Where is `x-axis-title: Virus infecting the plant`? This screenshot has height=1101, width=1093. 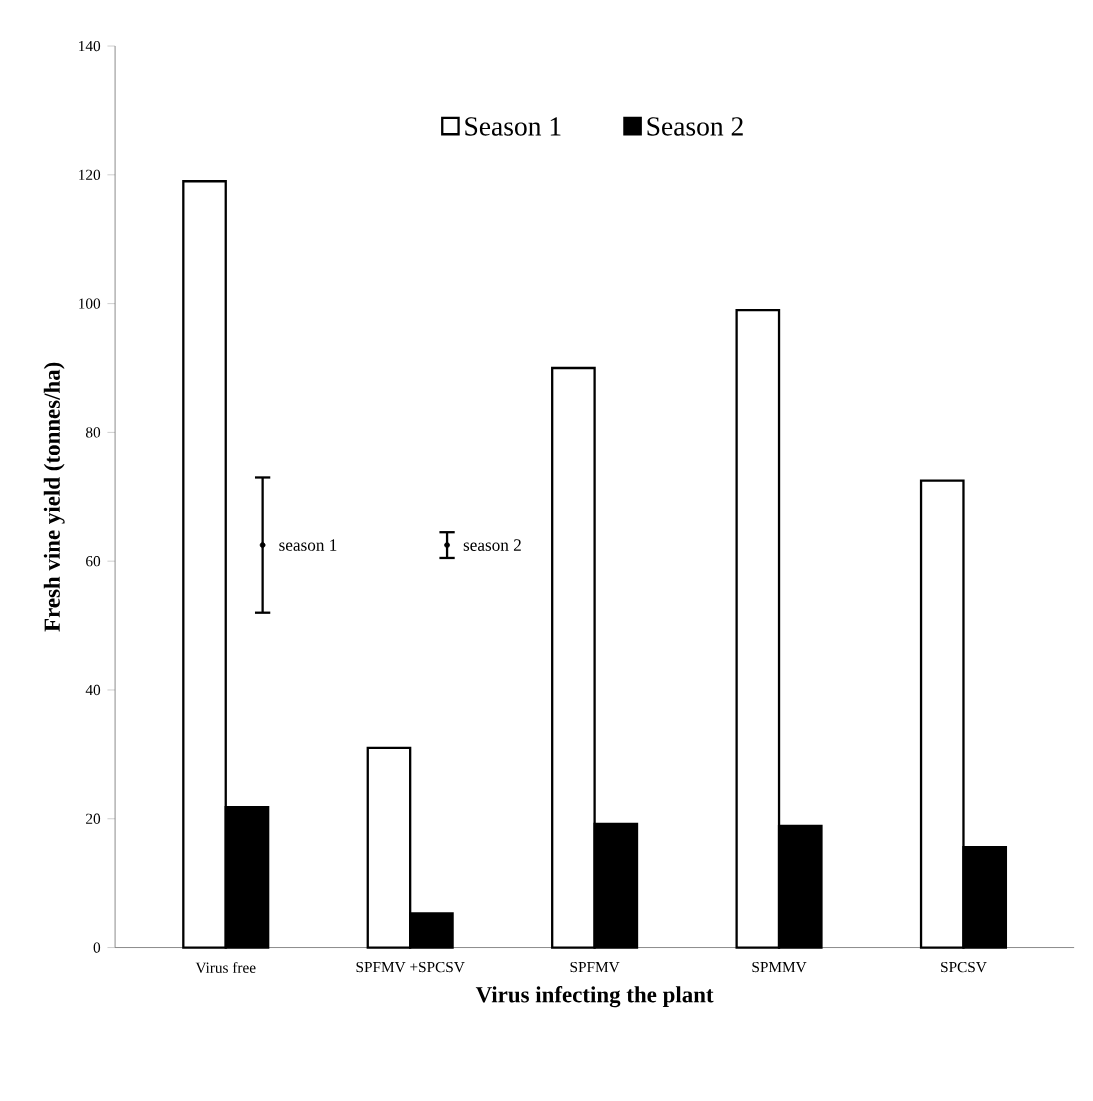 x-axis-title: Virus infecting the plant is located at coordinates (594, 997).